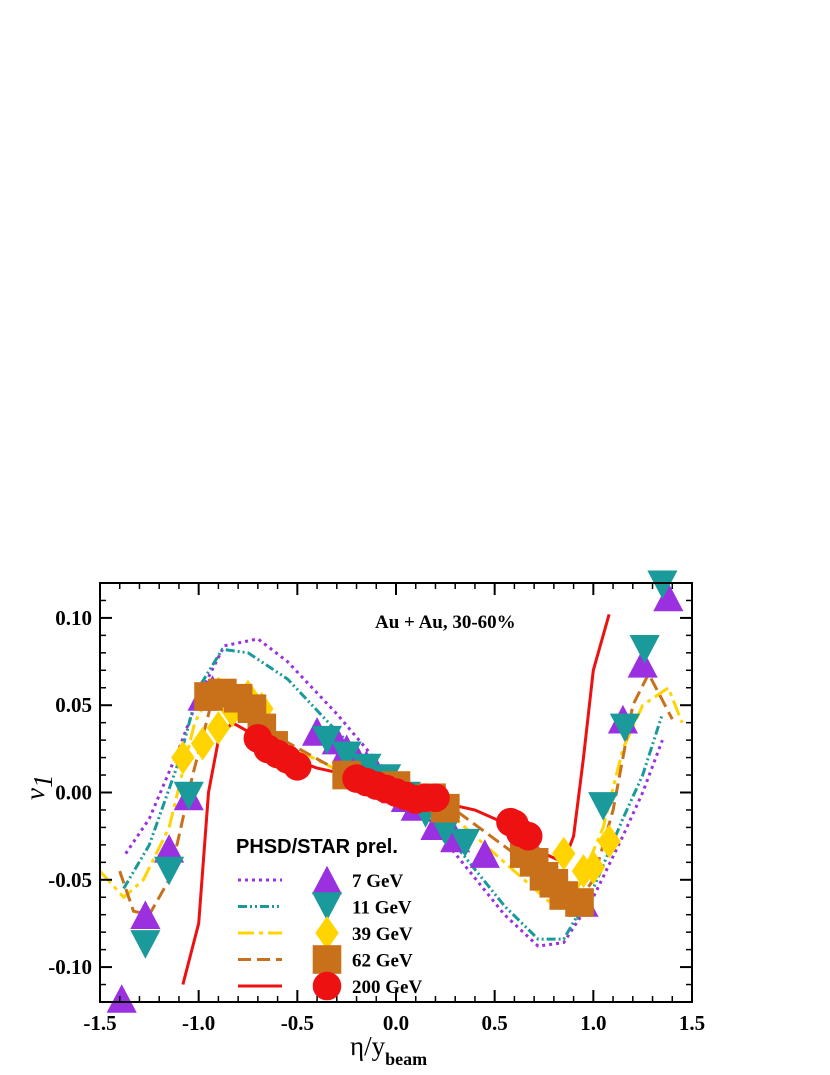  What do you see at coordinates (692, 1023) in the screenshot?
I see `x-tick-label: 1.5` at bounding box center [692, 1023].